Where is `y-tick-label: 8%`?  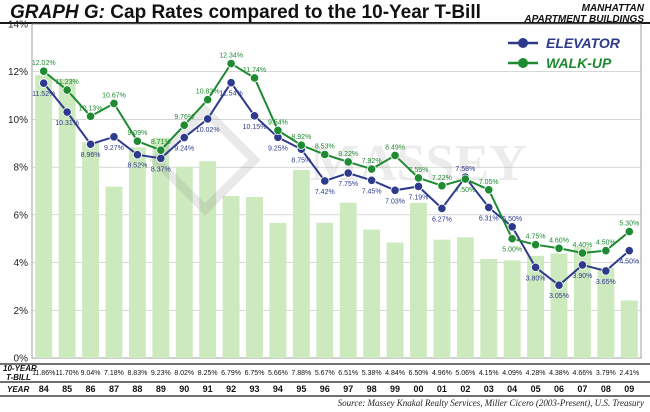
y-tick-label: 8% is located at coordinates (21, 168).